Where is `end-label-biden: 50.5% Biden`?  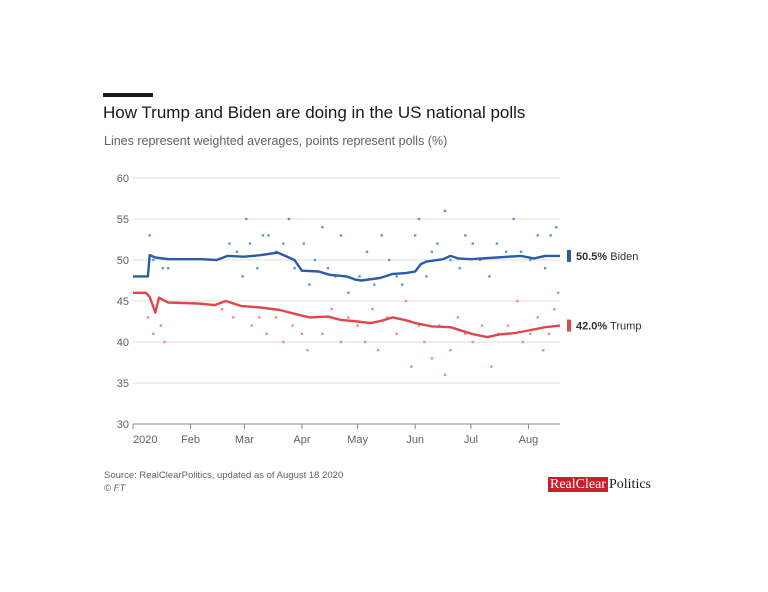 end-label-biden: 50.5% Biden is located at coordinates (607, 257).